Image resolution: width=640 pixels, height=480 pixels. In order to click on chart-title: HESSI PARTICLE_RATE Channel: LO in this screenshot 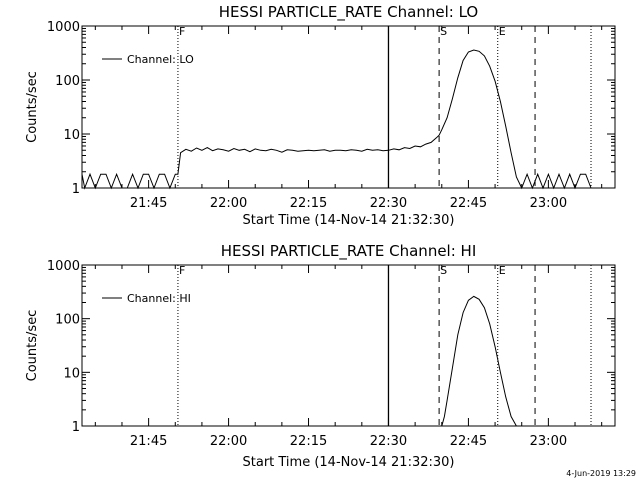, I will do `click(348, 12)`.